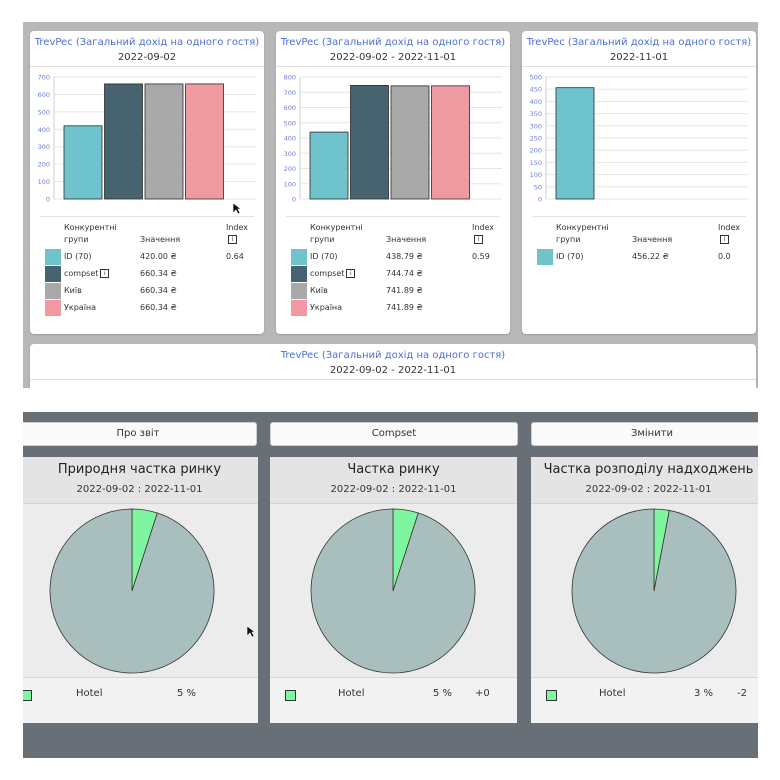 The width and height of the screenshot is (780, 780). Describe the element at coordinates (536, 163) in the screenshot. I see `y-tick-label: 150` at that location.